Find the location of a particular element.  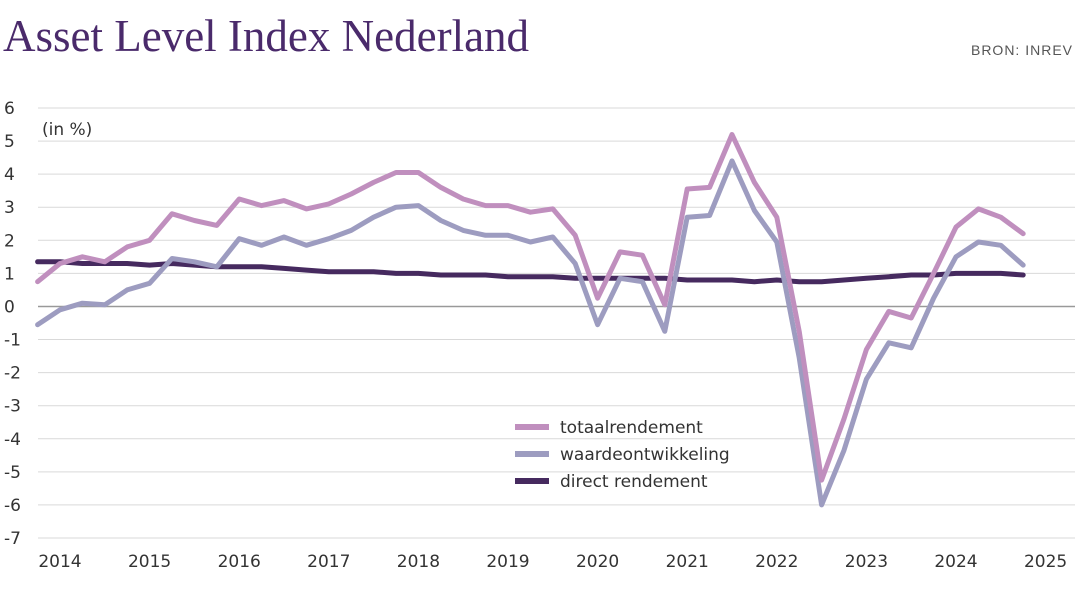

y-tick-label: -1 is located at coordinates (12, 341).